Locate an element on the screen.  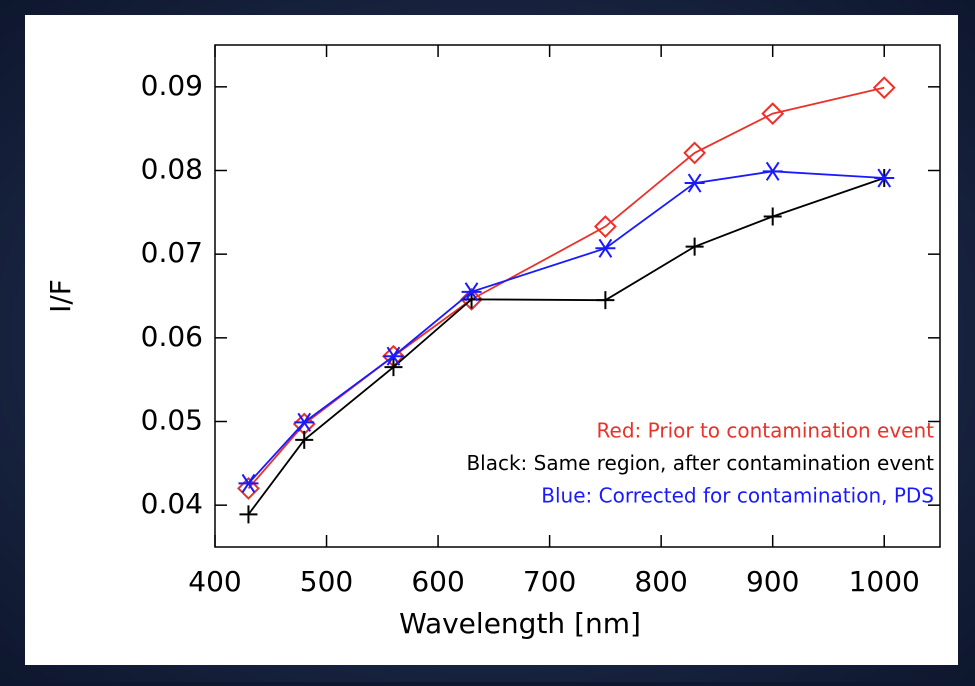
legend-entry: Blue: Corrected for contamination, PDS is located at coordinates (737, 496).